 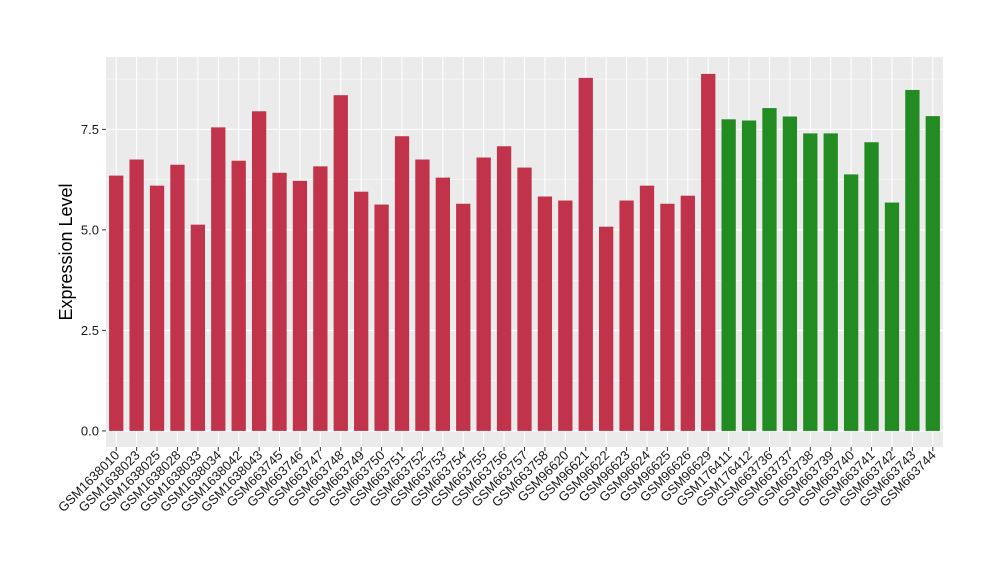 I want to click on bar-GSM1638042, so click(x=238, y=295).